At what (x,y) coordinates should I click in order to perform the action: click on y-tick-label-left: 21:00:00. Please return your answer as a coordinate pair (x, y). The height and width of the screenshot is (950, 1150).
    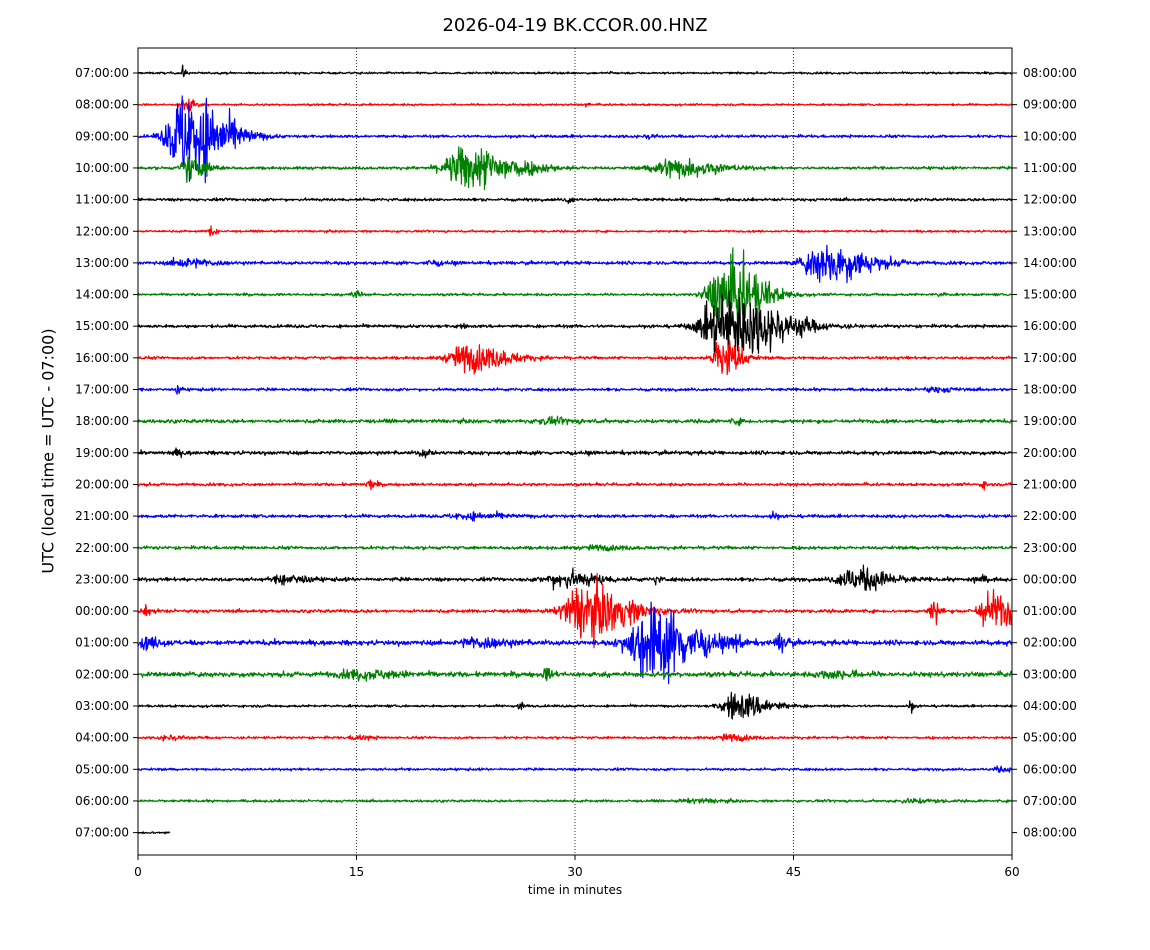
    Looking at the image, I should click on (102, 516).